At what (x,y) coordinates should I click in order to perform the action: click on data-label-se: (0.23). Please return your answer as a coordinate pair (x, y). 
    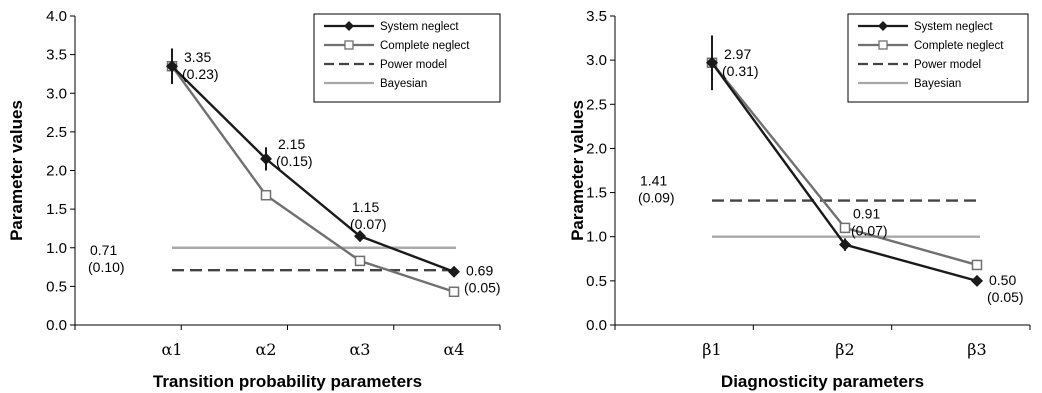
    Looking at the image, I should click on (200, 74).